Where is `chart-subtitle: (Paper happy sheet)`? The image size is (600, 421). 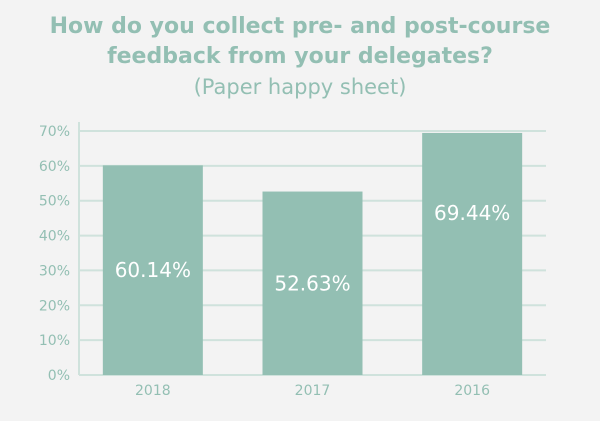 chart-subtitle: (Paper happy sheet) is located at coordinates (300, 87).